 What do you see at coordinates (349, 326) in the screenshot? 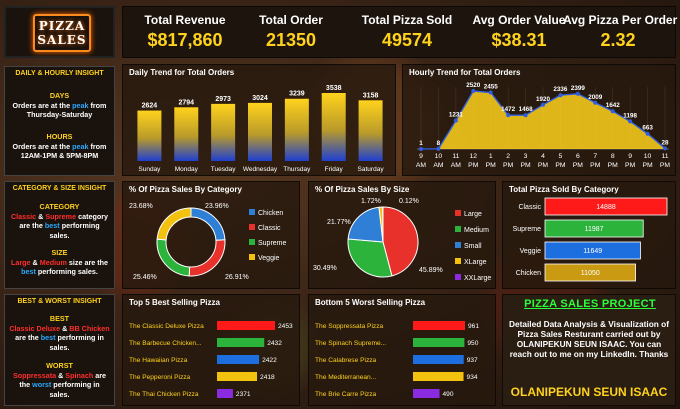
I see `y-tick-label: The Soppressata Pizza` at bounding box center [349, 326].